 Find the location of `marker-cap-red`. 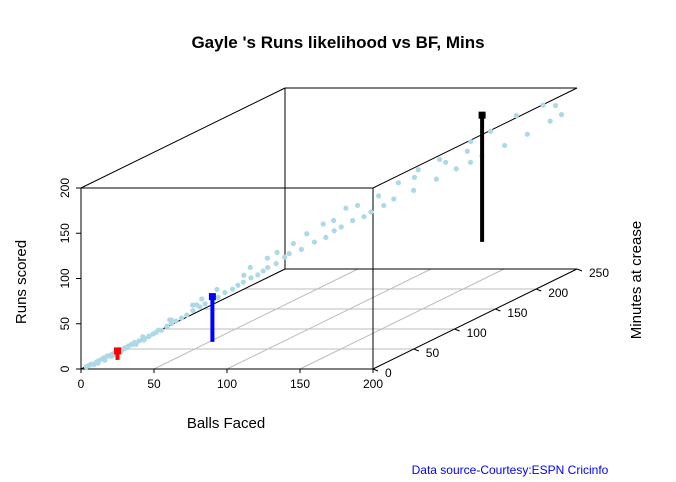

marker-cap-red is located at coordinates (117, 351).